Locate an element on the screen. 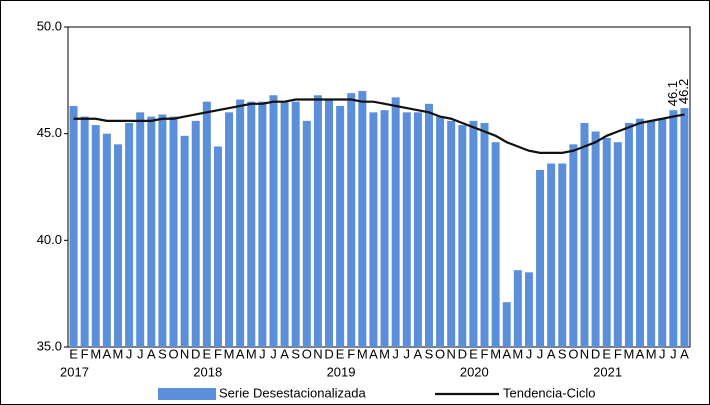 Image resolution: width=710 pixels, height=405 pixels. y-tick-label: 40.0 is located at coordinates (49, 239).